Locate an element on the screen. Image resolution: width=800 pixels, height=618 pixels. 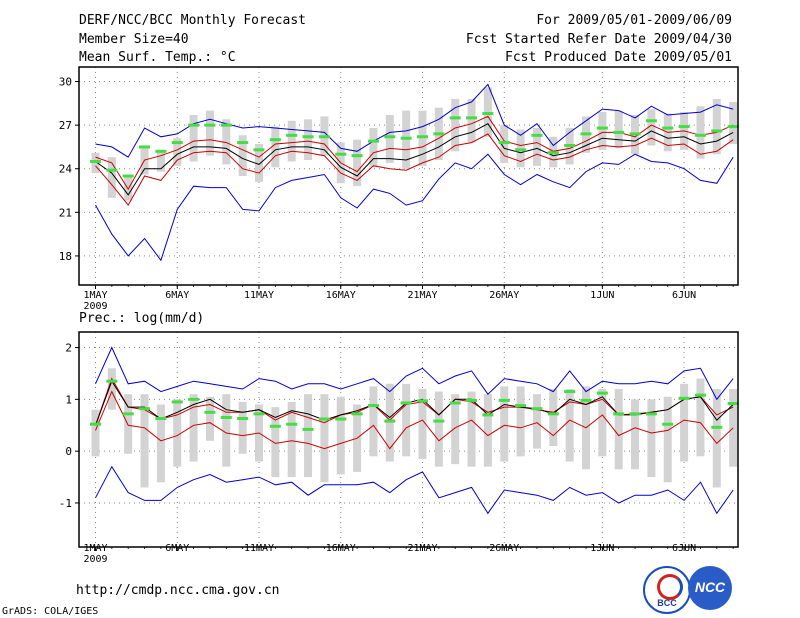
series-spread-lower is located at coordinates (414, 420).